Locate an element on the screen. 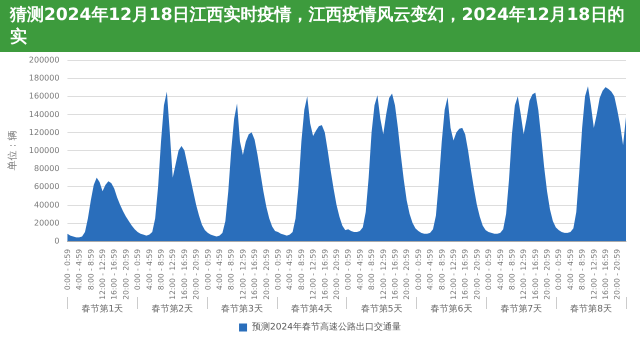  y-axis-title: 单位：辆 is located at coordinates (12, 150).